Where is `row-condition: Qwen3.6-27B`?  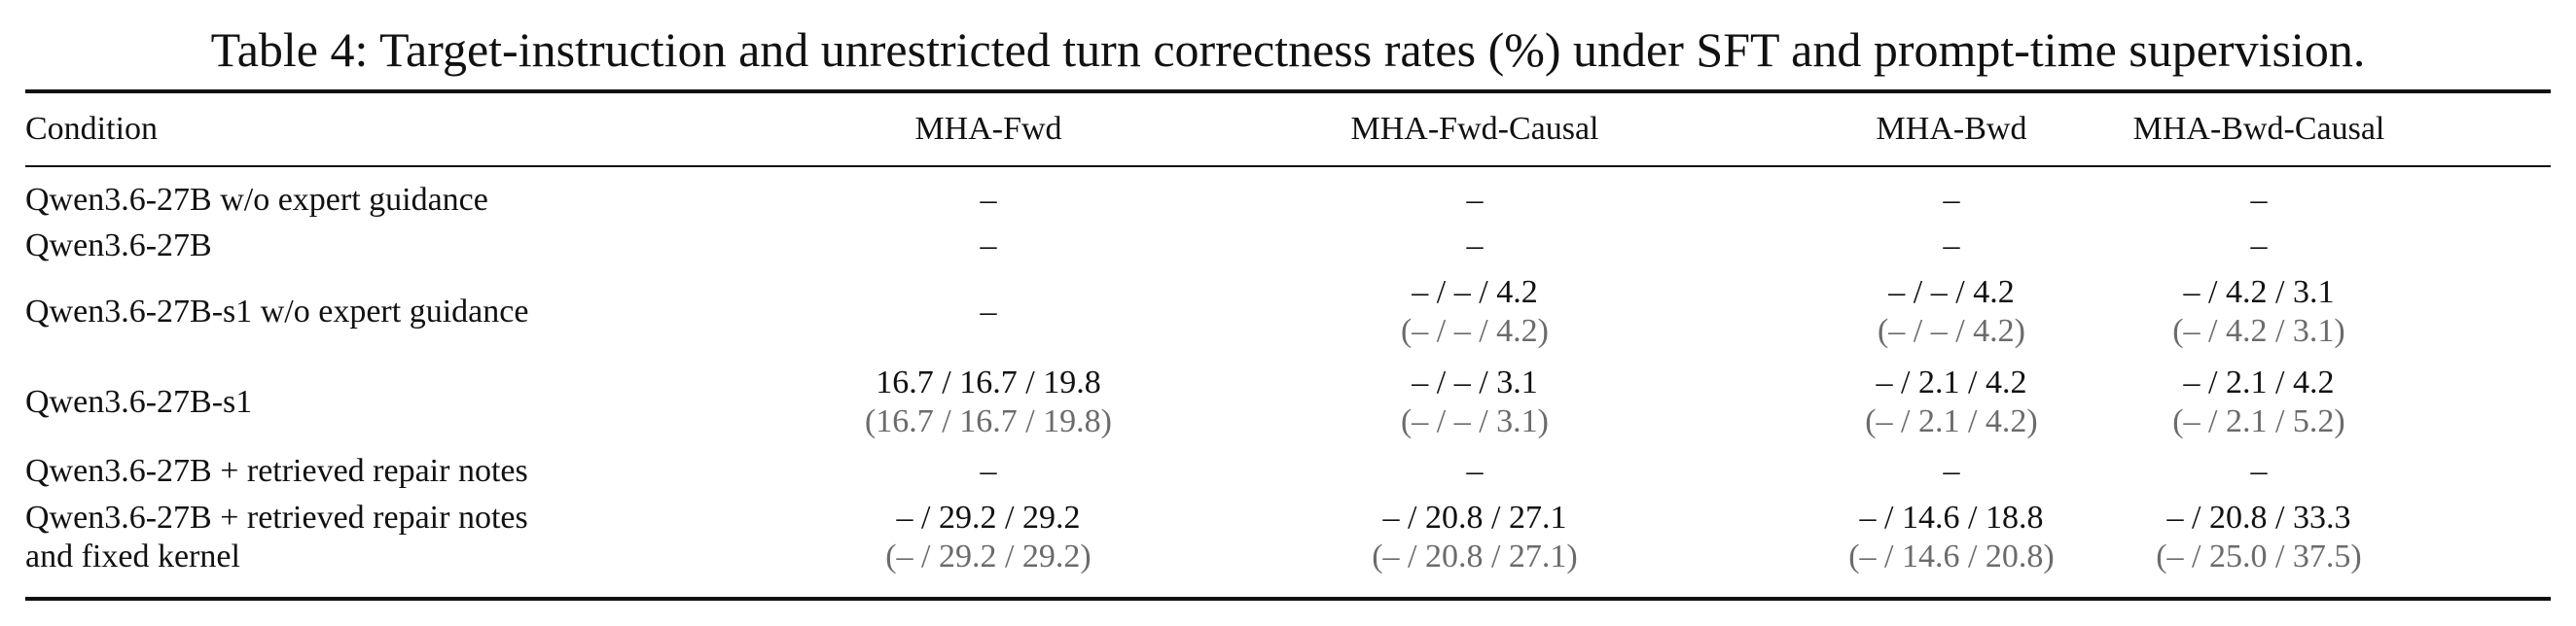 row-condition: Qwen3.6-27B is located at coordinates (118, 245).